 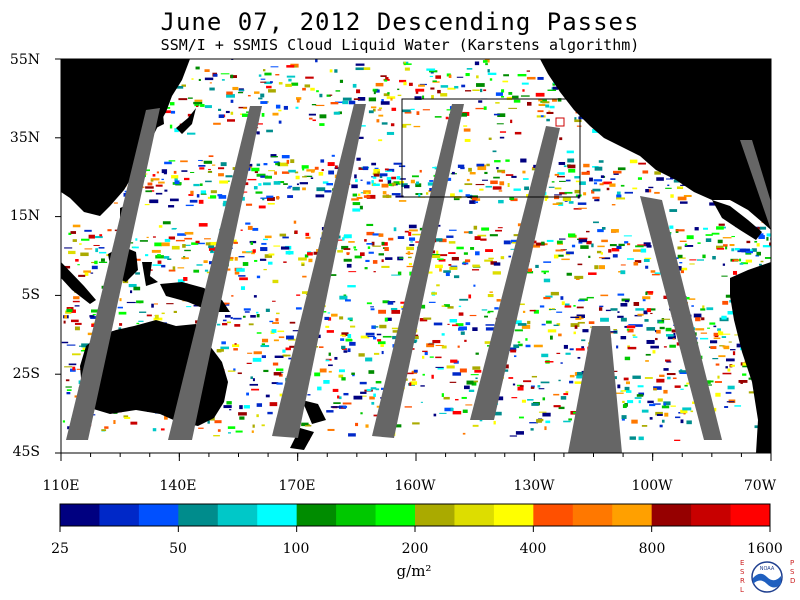 What do you see at coordinates (415, 529) in the screenshot?
I see `colorbar-ticks` at bounding box center [415, 529].